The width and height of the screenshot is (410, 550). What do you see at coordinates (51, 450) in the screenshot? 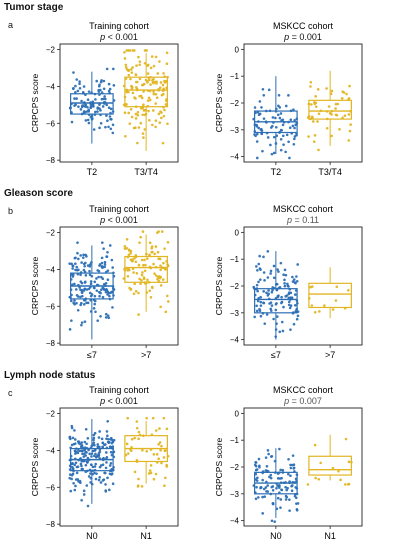
I see `y-tick-label: −4` at bounding box center [51, 450].